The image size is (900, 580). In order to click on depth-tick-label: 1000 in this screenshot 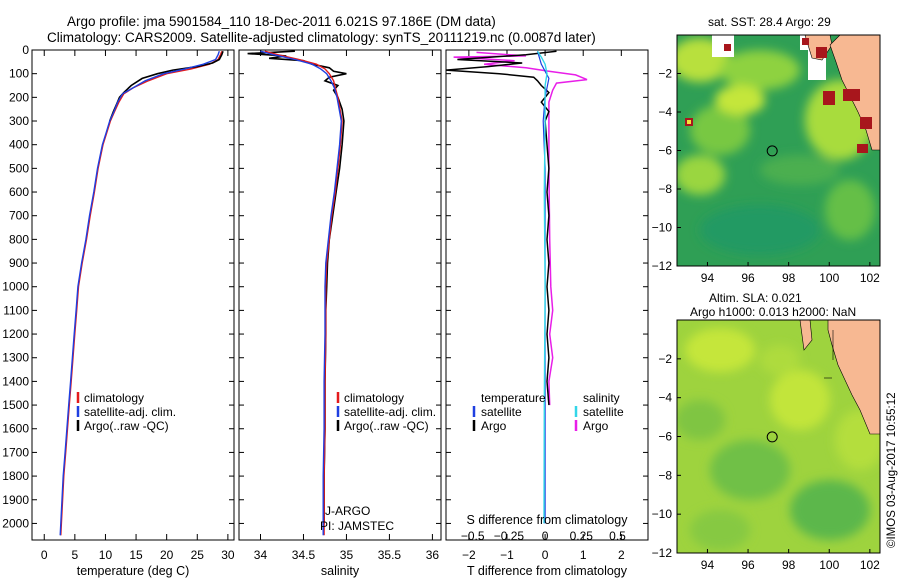, I will do `click(15, 287)`.